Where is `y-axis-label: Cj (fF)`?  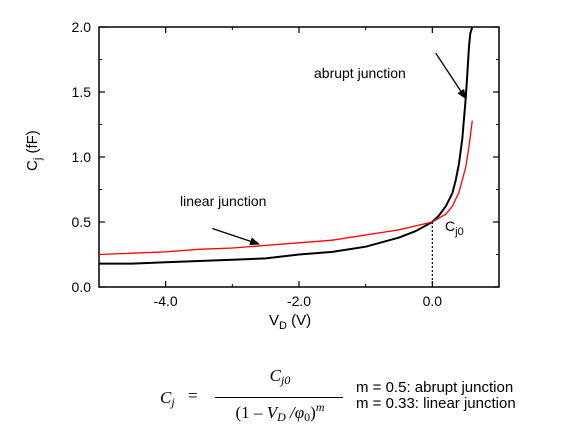 y-axis-label: Cj (fF) is located at coordinates (34, 150).